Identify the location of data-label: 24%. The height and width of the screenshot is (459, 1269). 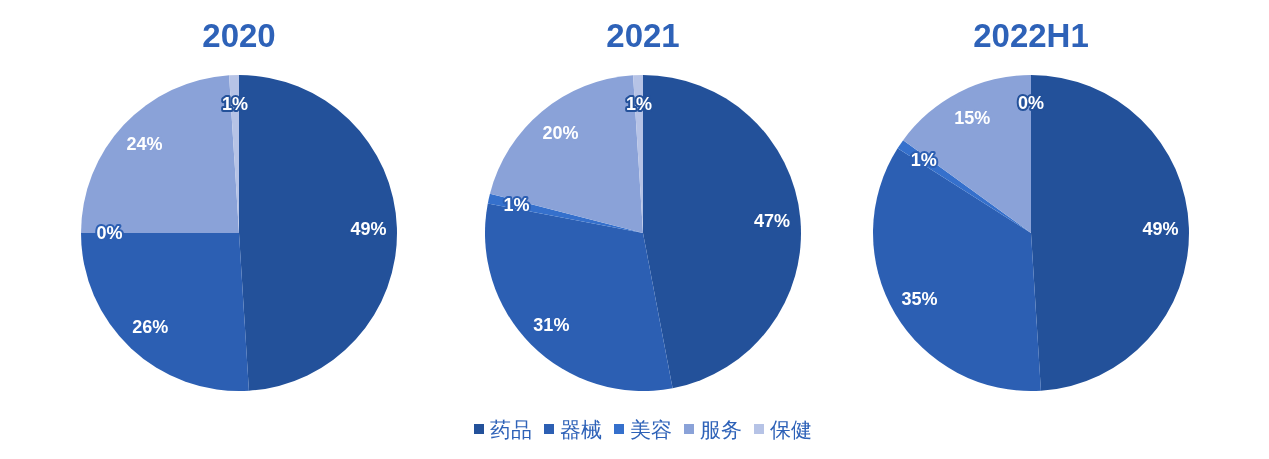
(144, 144).